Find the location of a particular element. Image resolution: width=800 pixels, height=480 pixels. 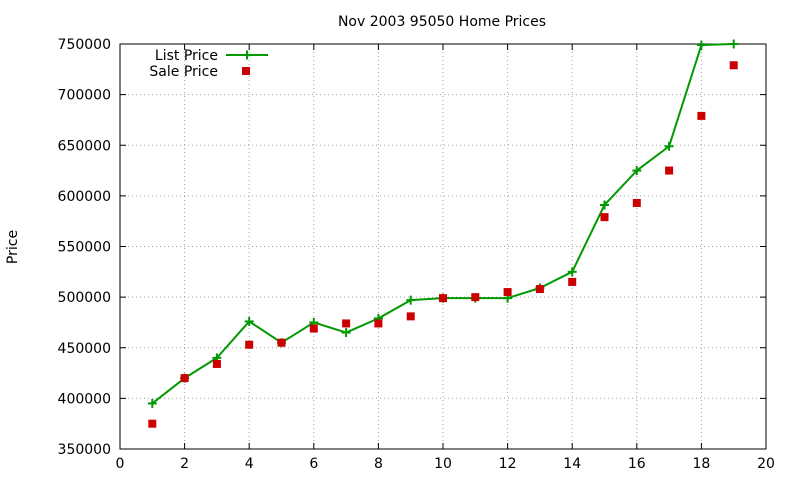

x-tick-label: 0 is located at coordinates (120, 464).